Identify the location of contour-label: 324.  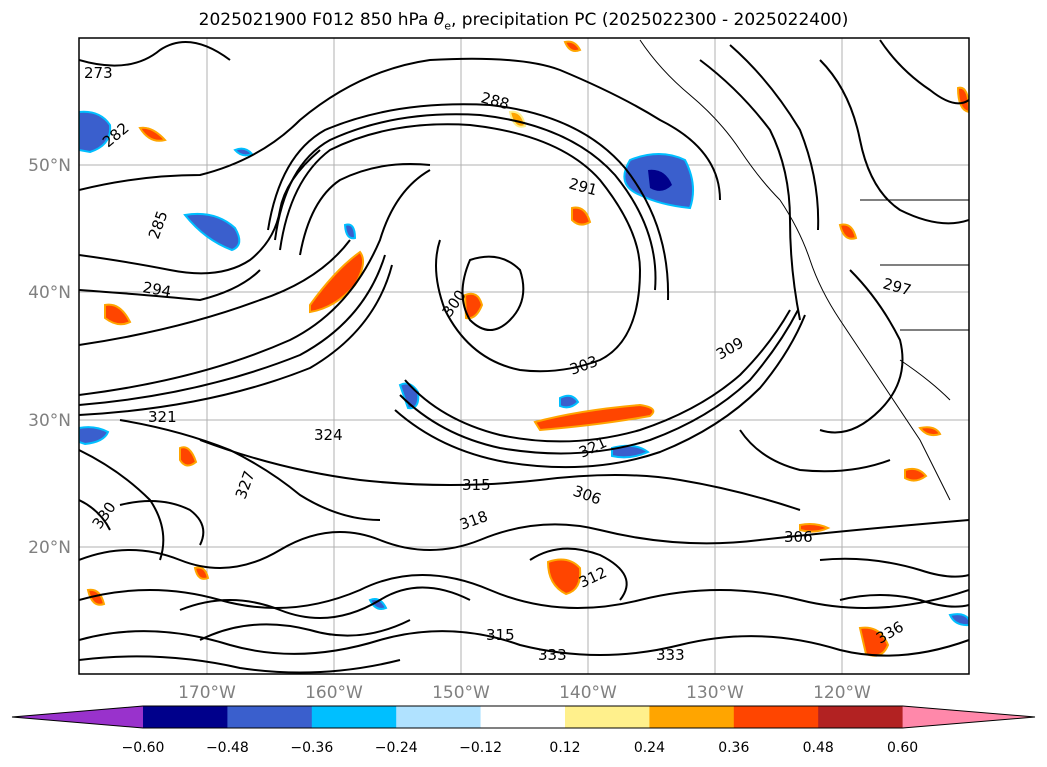
(328, 435).